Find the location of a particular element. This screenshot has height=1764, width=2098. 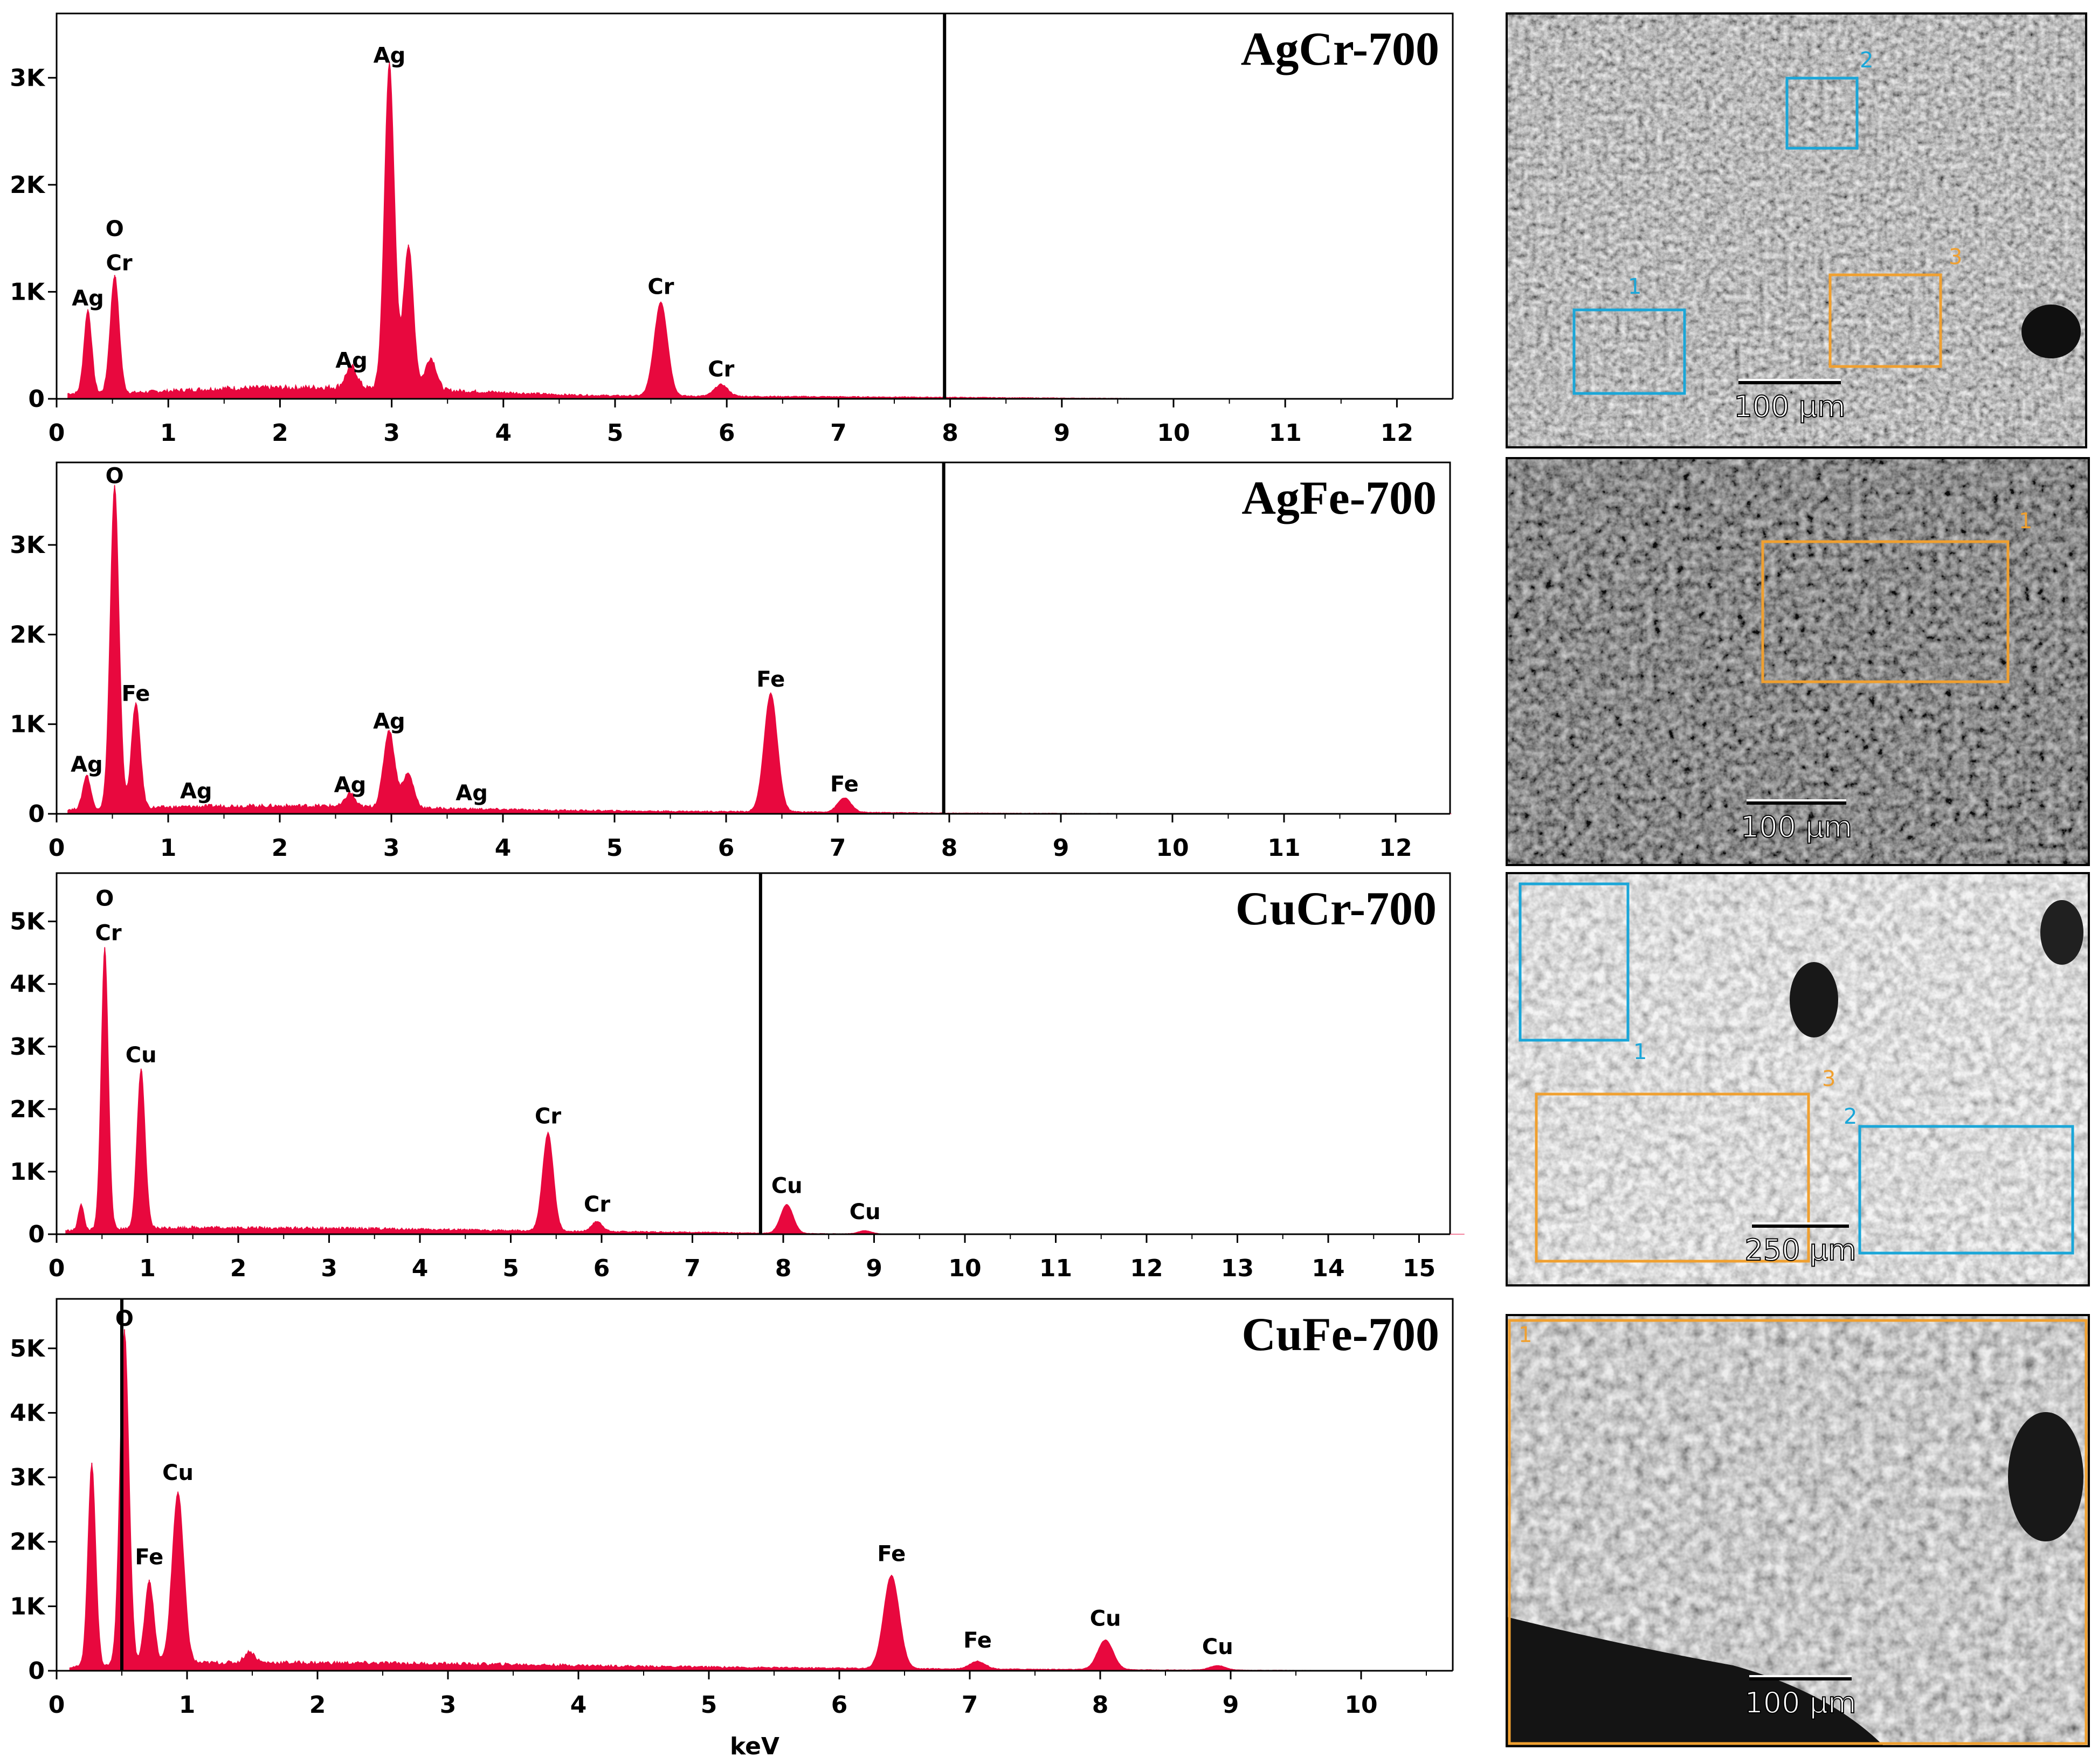

sem-image-2: 1 100 µm is located at coordinates (1798, 661).